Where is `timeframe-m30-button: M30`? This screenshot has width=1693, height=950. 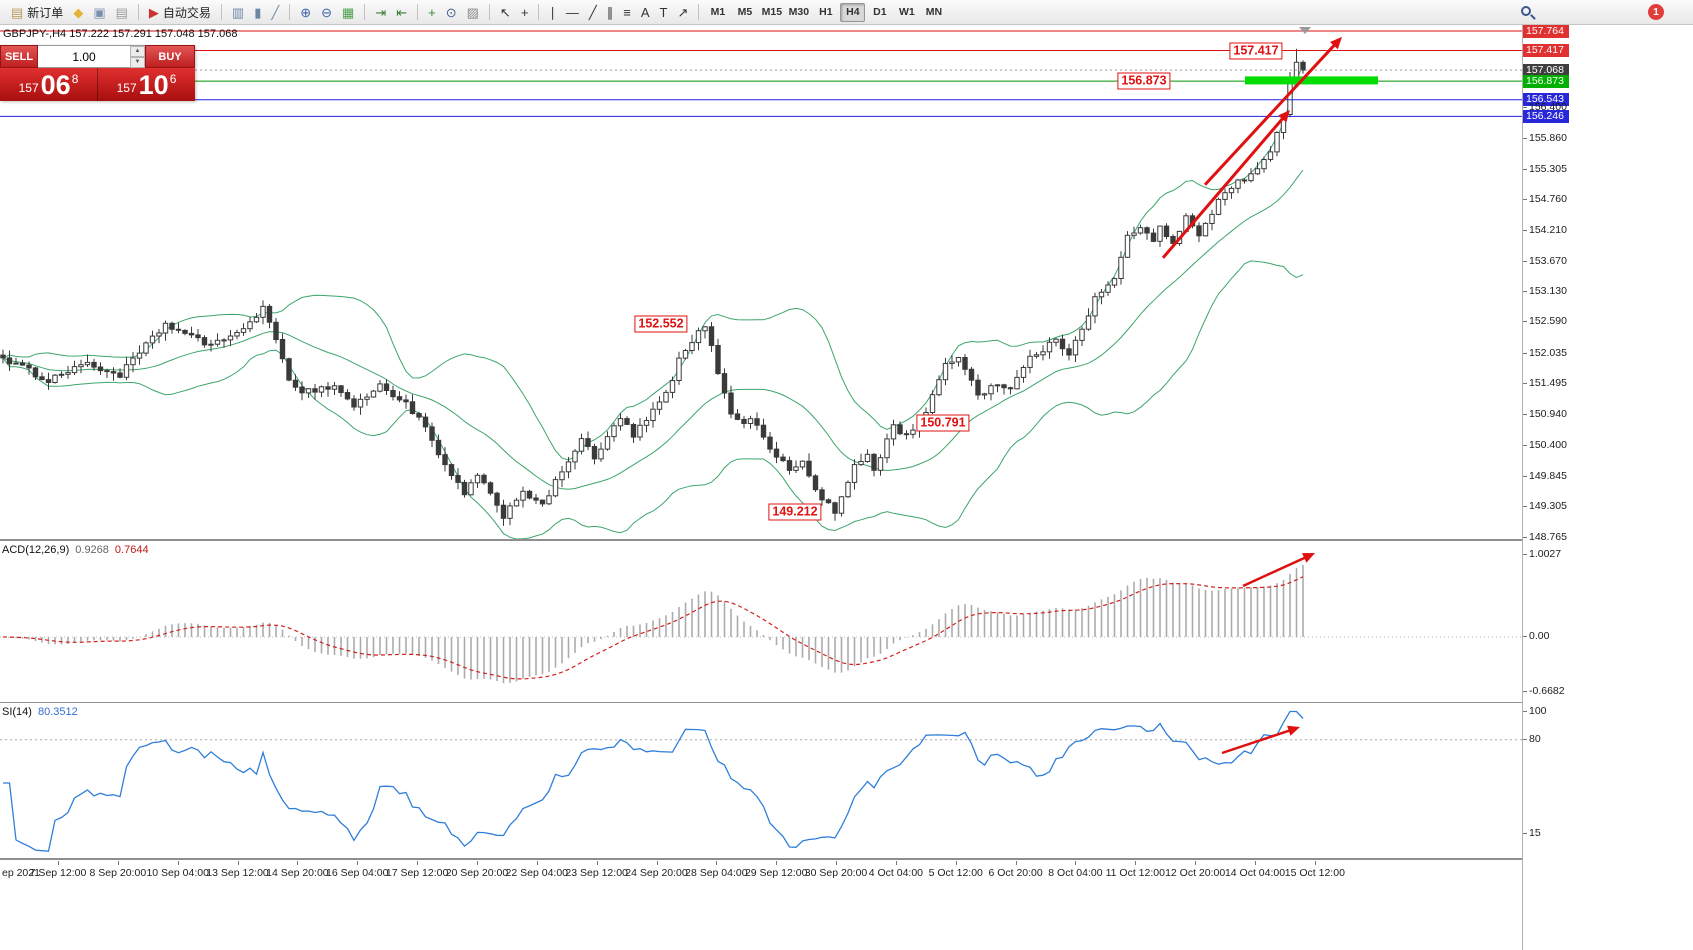 timeframe-m30-button: M30 is located at coordinates (799, 12).